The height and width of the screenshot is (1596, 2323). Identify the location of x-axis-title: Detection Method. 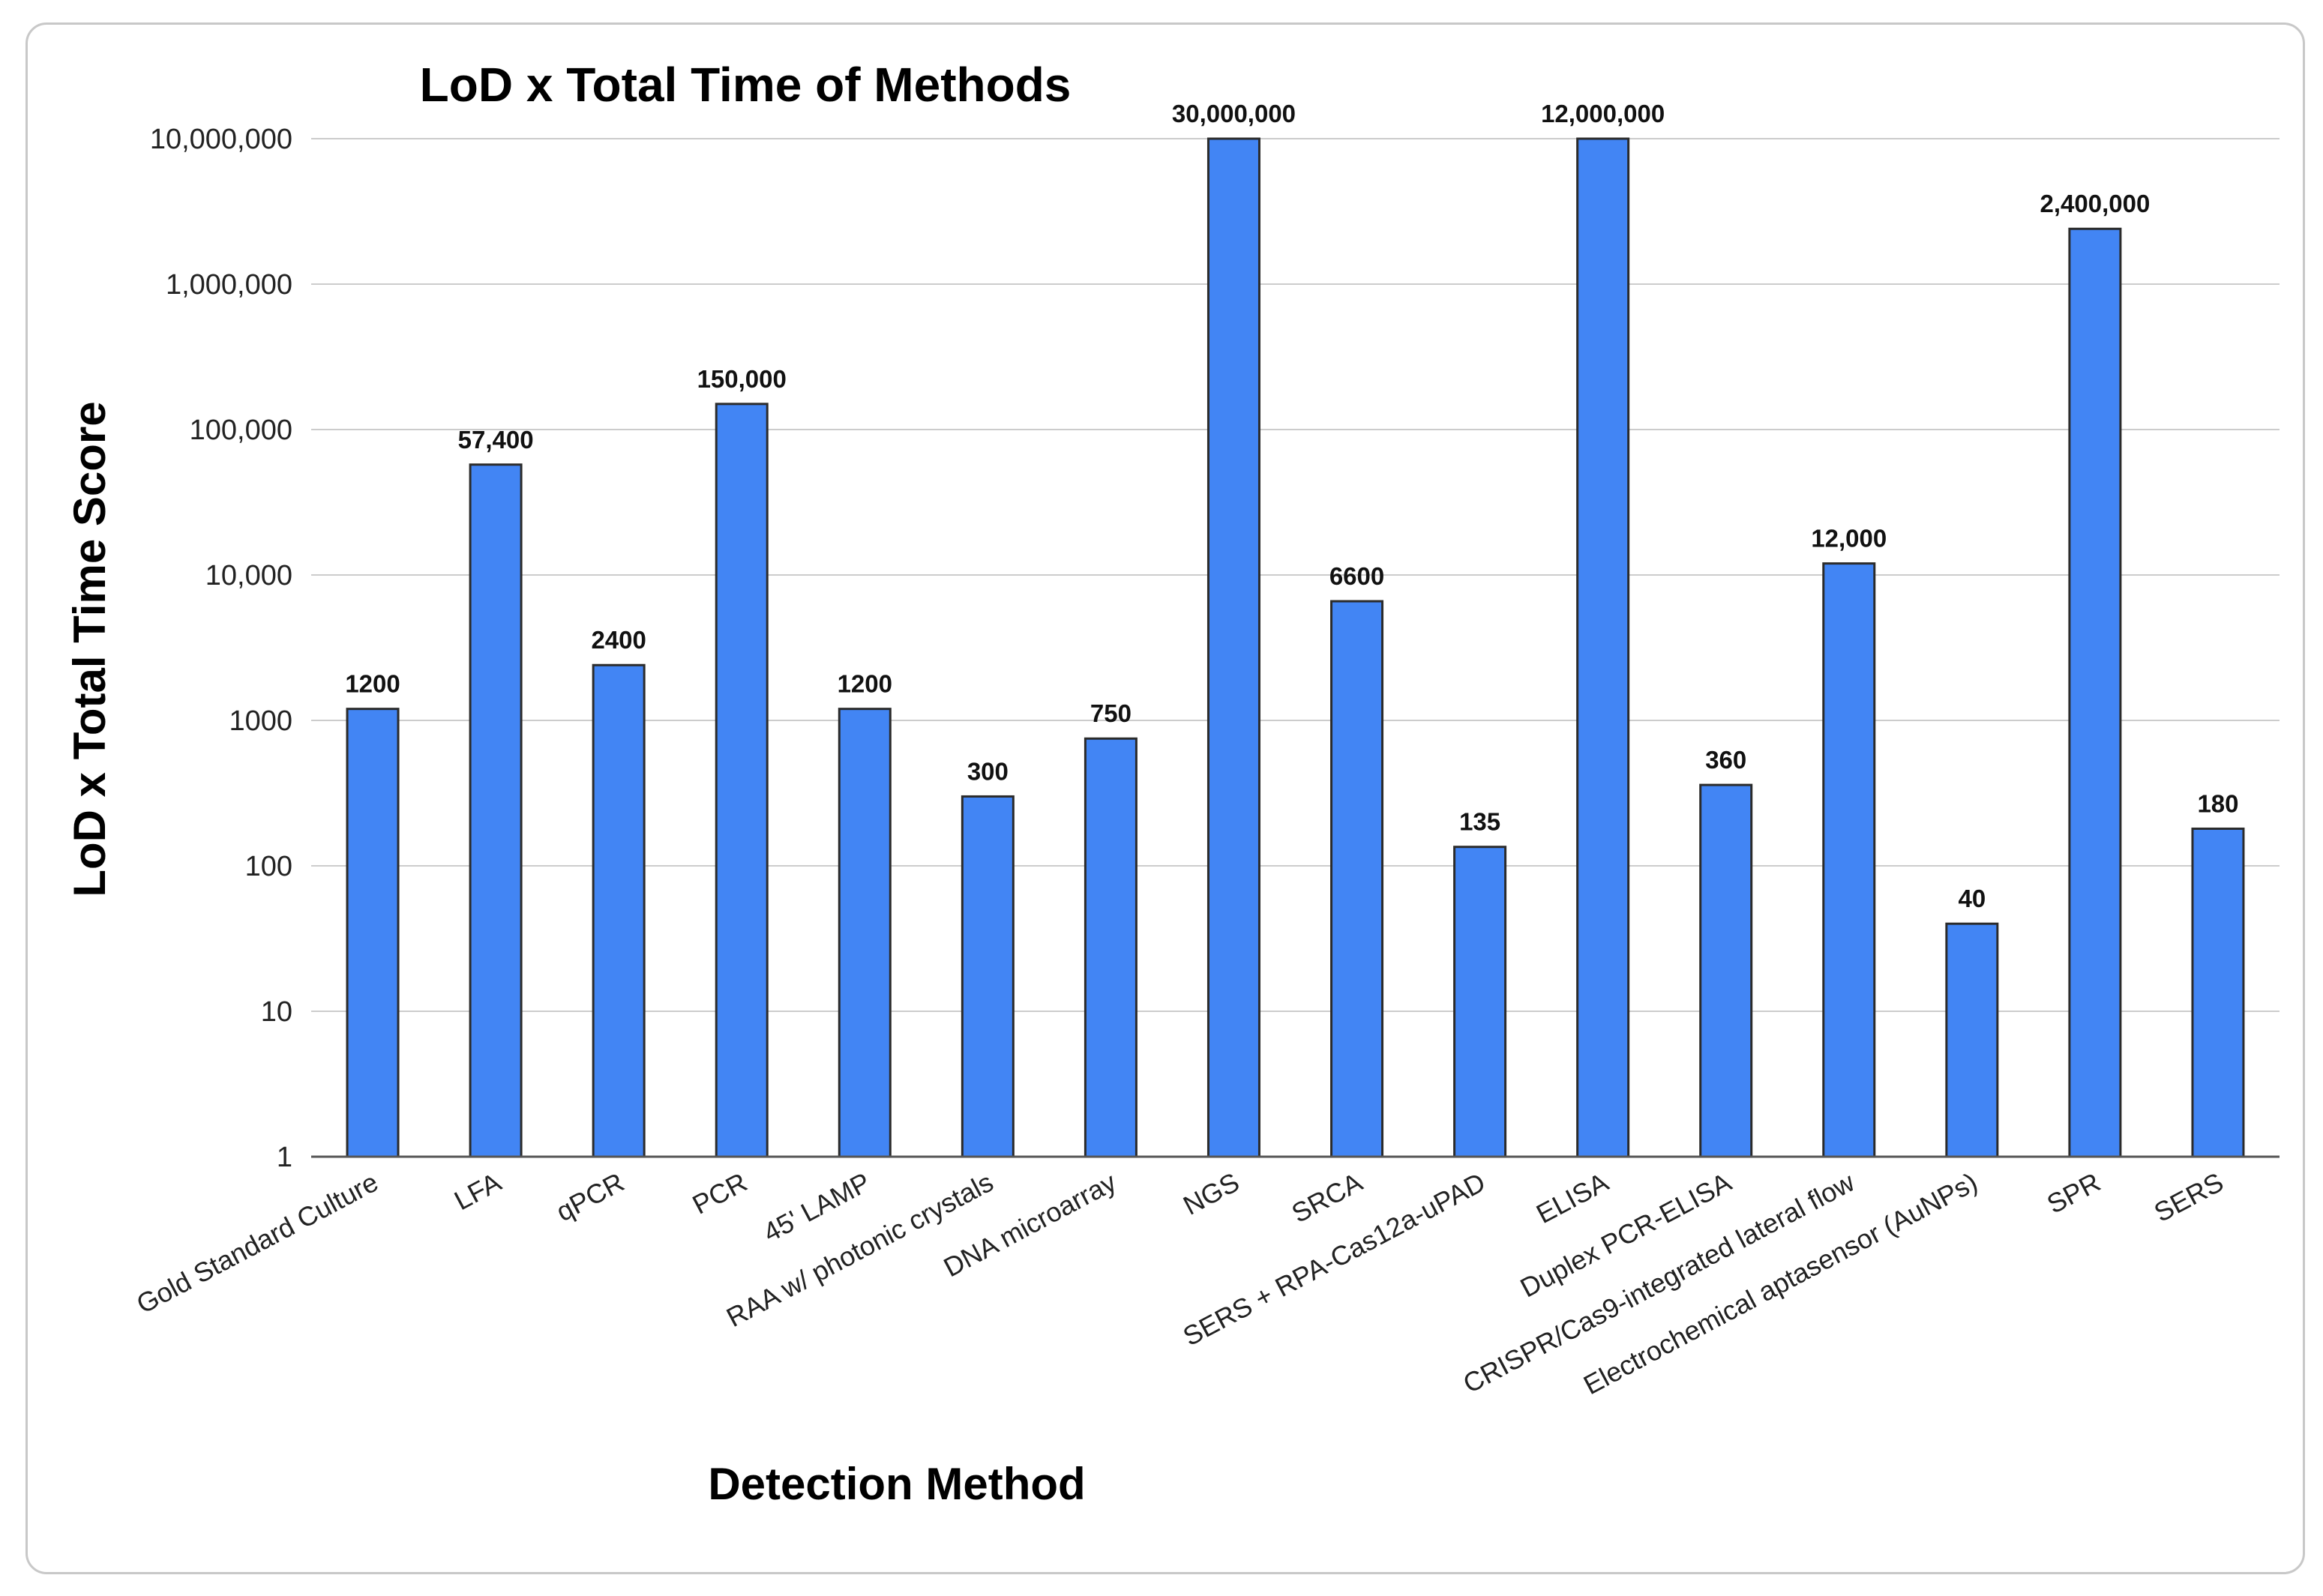
(896, 1484).